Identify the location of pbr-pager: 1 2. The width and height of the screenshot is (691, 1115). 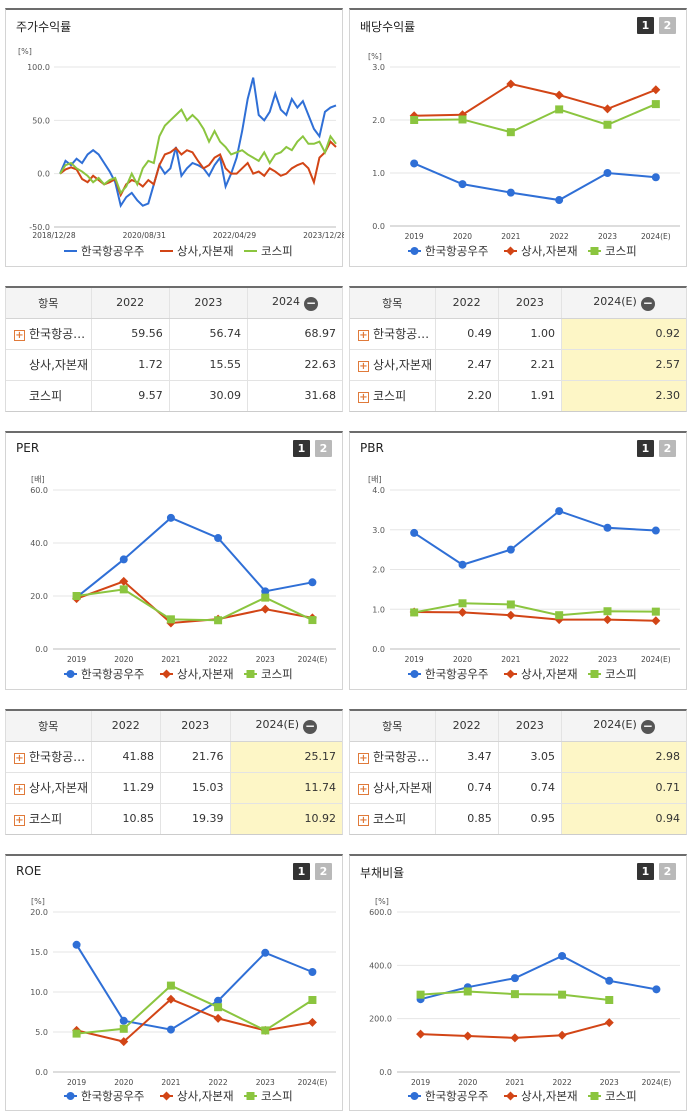
(656, 448).